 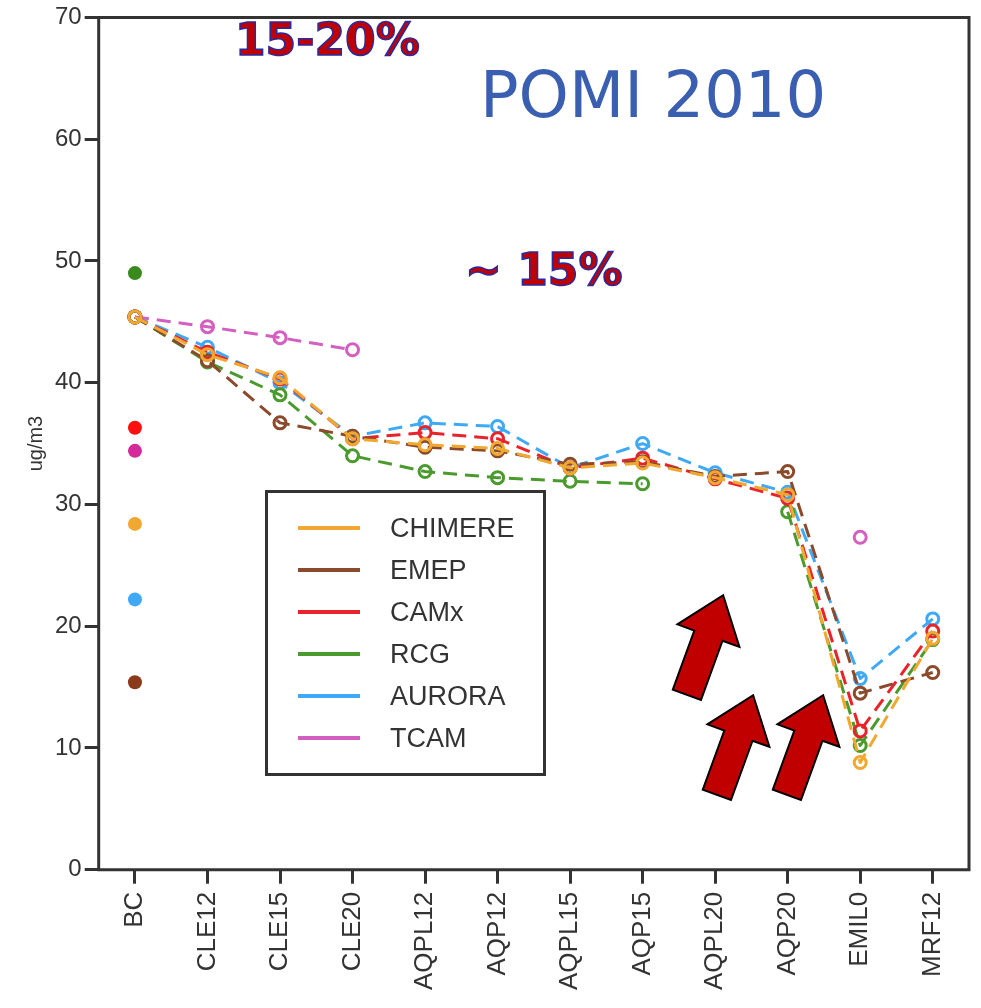 What do you see at coordinates (68, 624) in the screenshot?
I see `y-tick-label: 20` at bounding box center [68, 624].